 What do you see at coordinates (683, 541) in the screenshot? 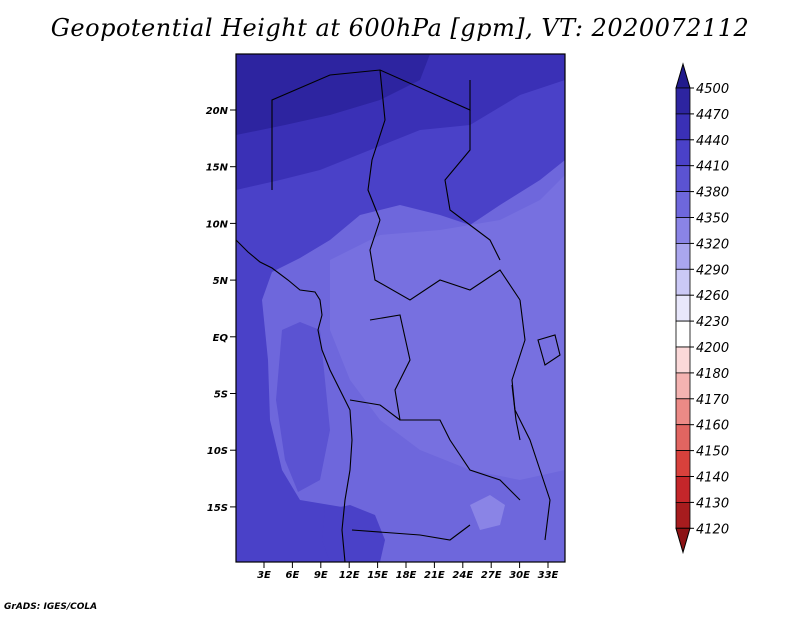
I see `colorbar-bottom-triangle` at bounding box center [683, 541].